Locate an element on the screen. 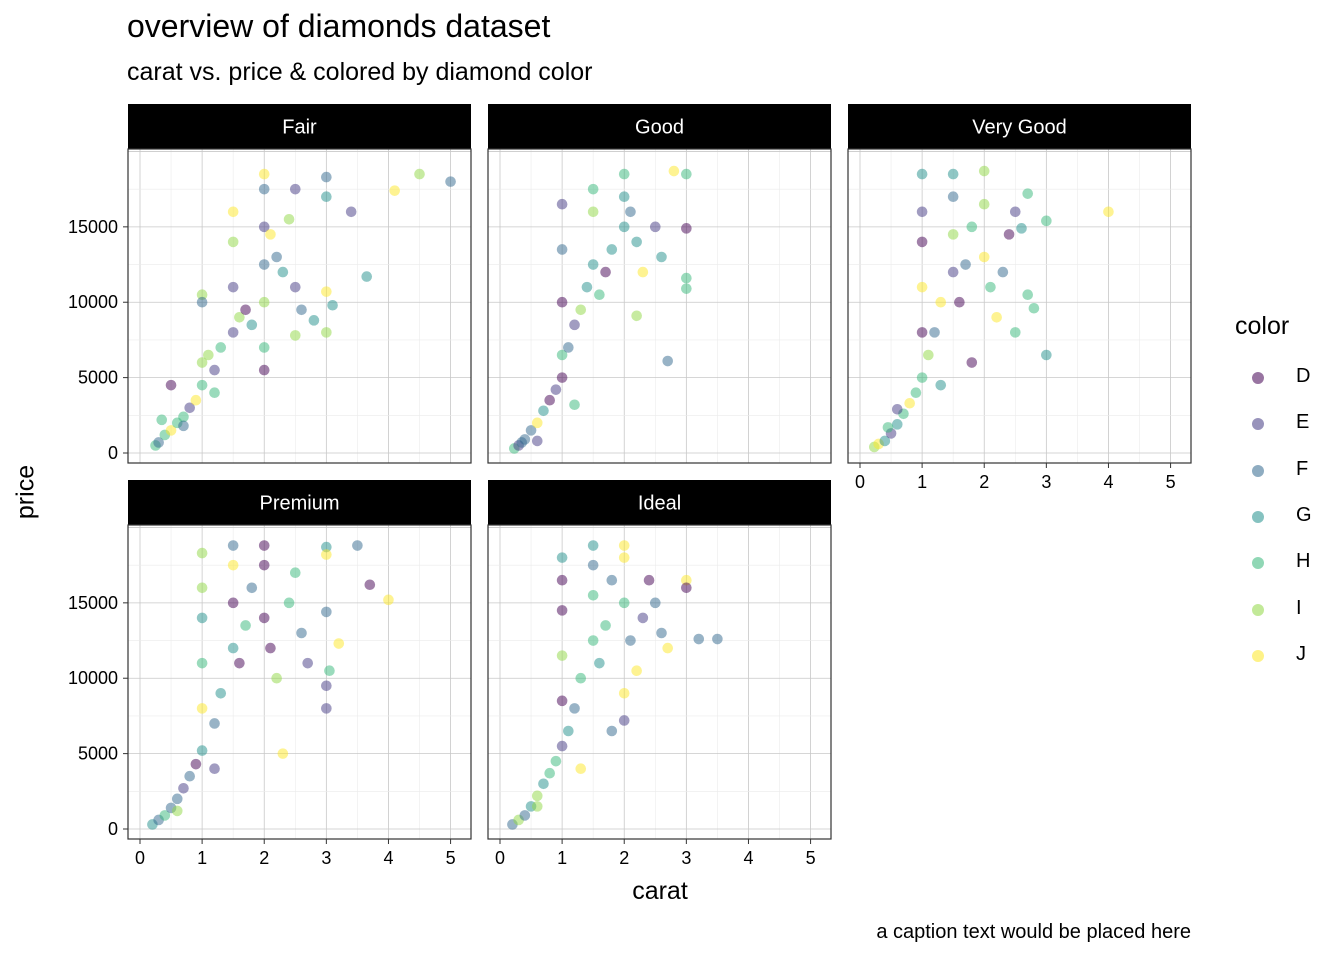  chart-title: overview of diamonds dataset is located at coordinates (339, 26).